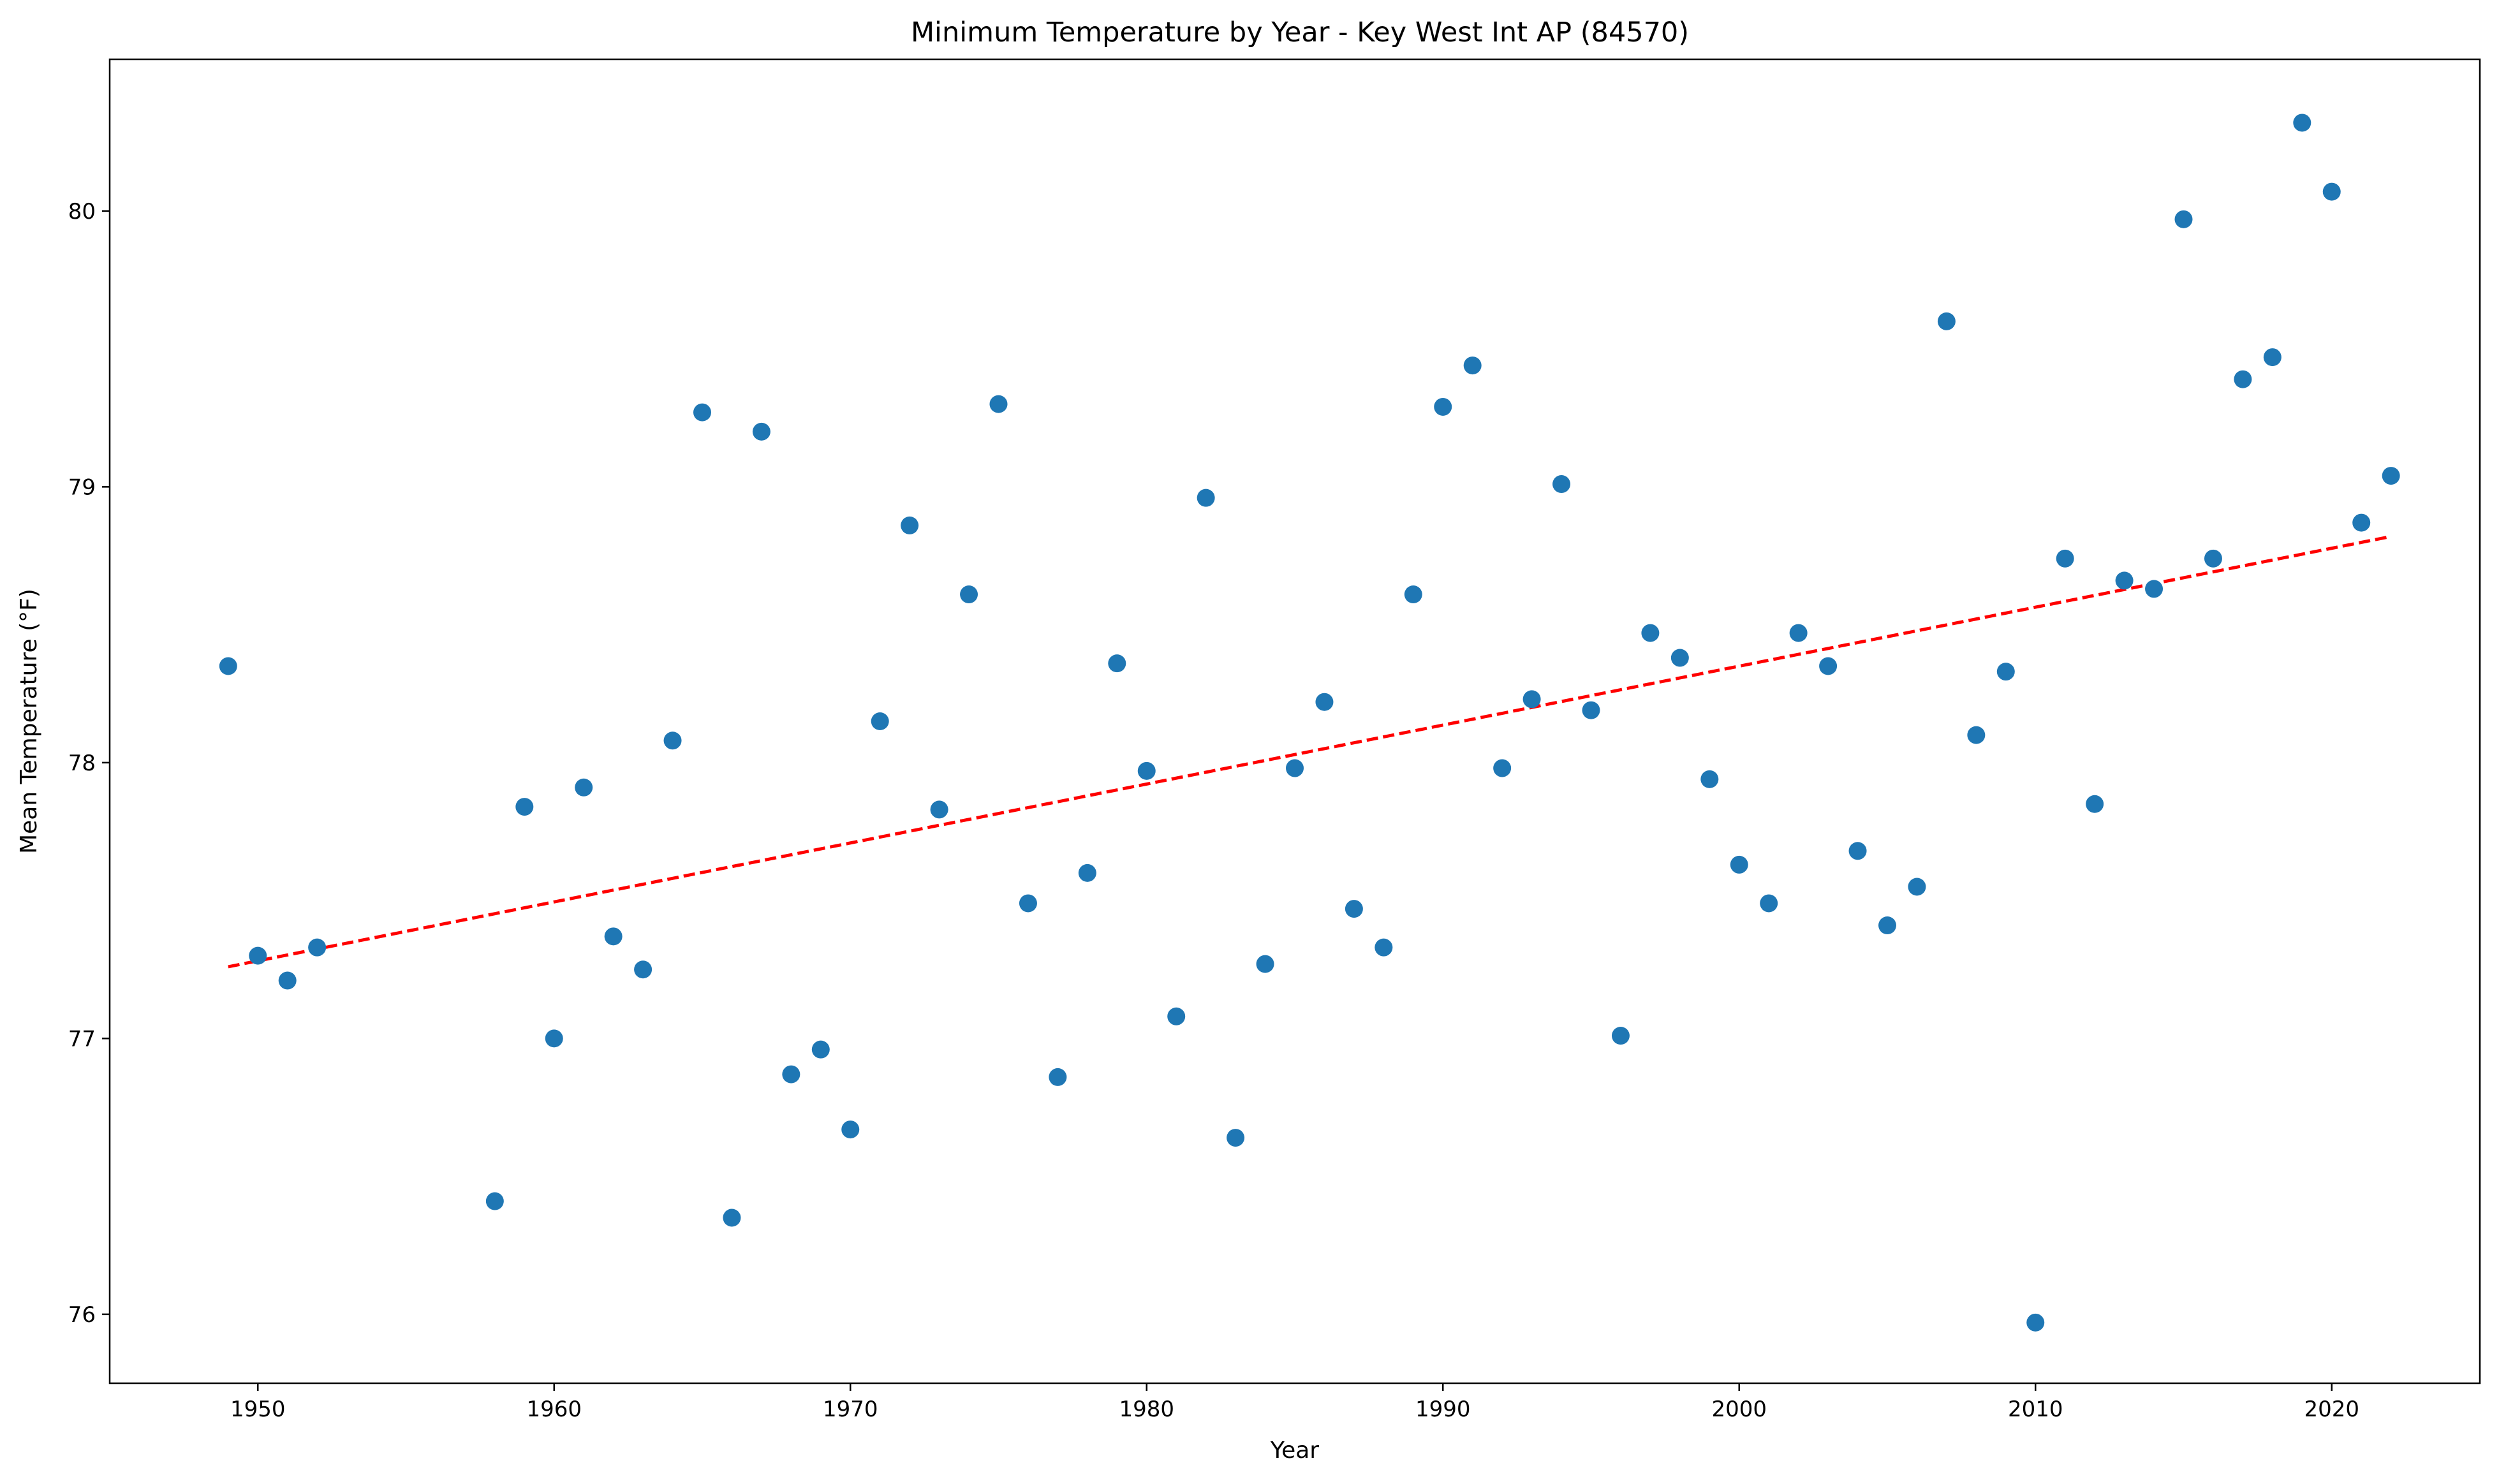  I want to click on x-tick-label: 1990, so click(1443, 1409).